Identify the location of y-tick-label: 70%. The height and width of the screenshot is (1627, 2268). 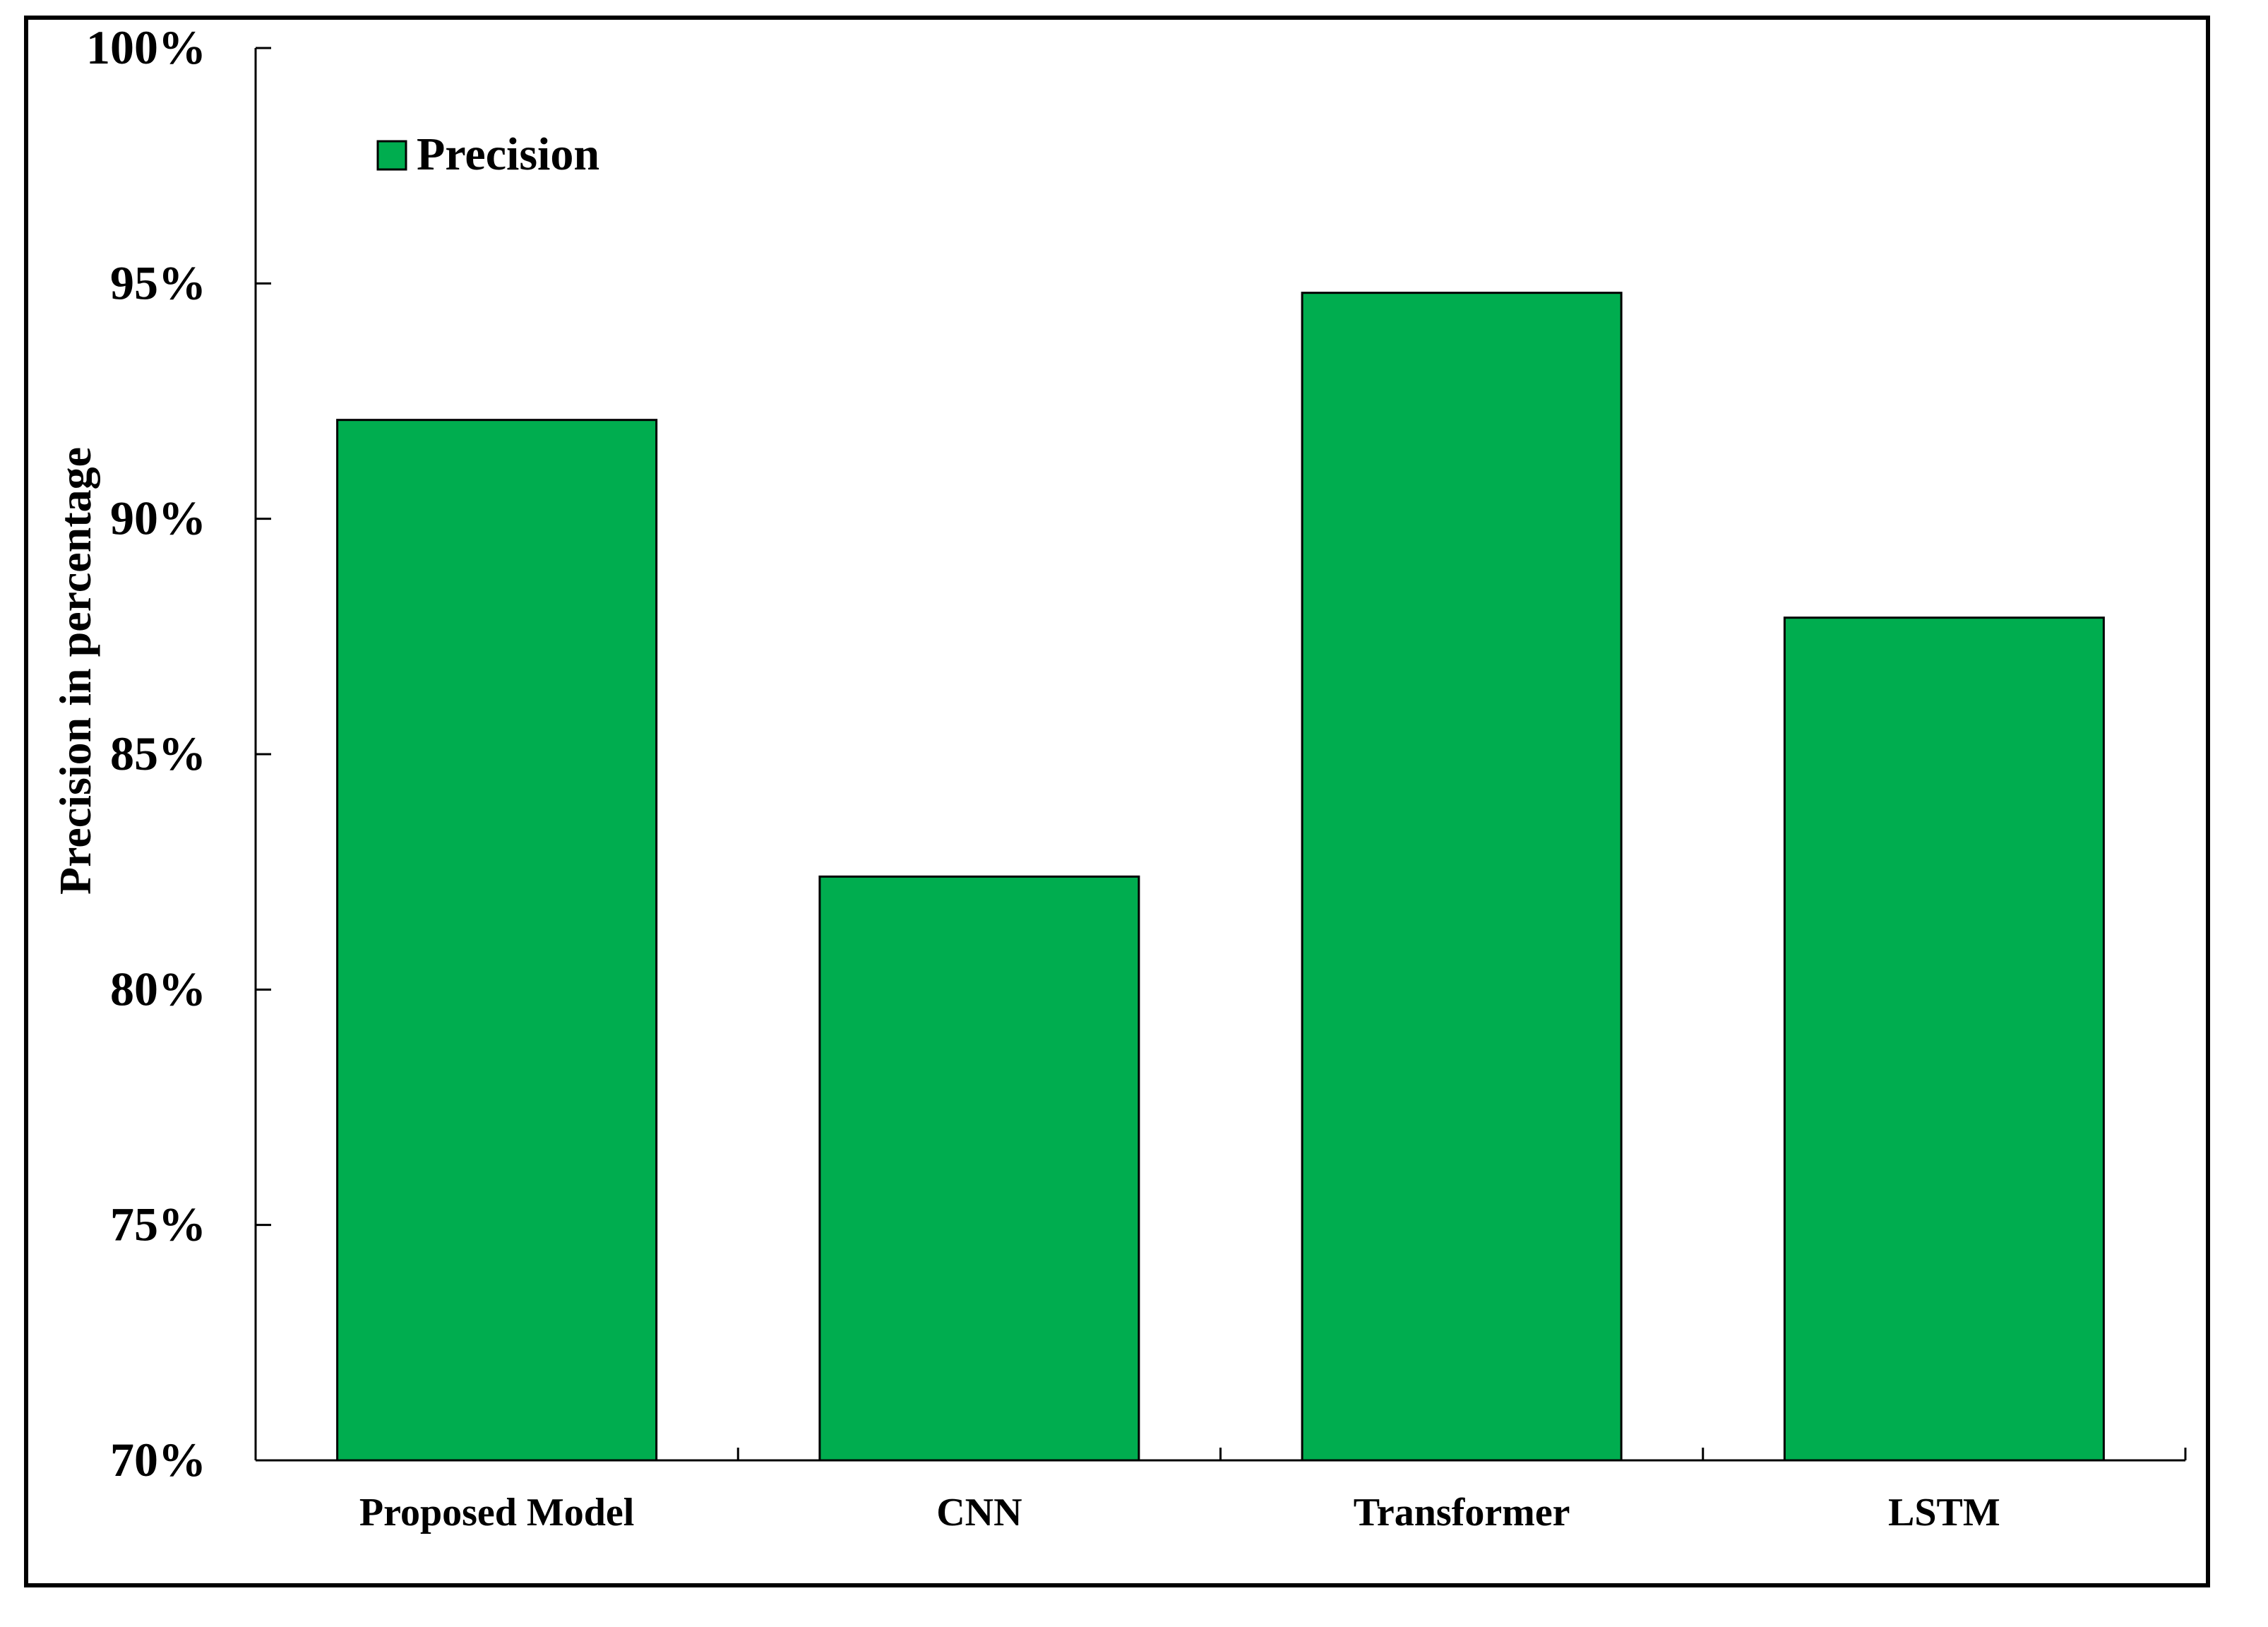
(158, 1459).